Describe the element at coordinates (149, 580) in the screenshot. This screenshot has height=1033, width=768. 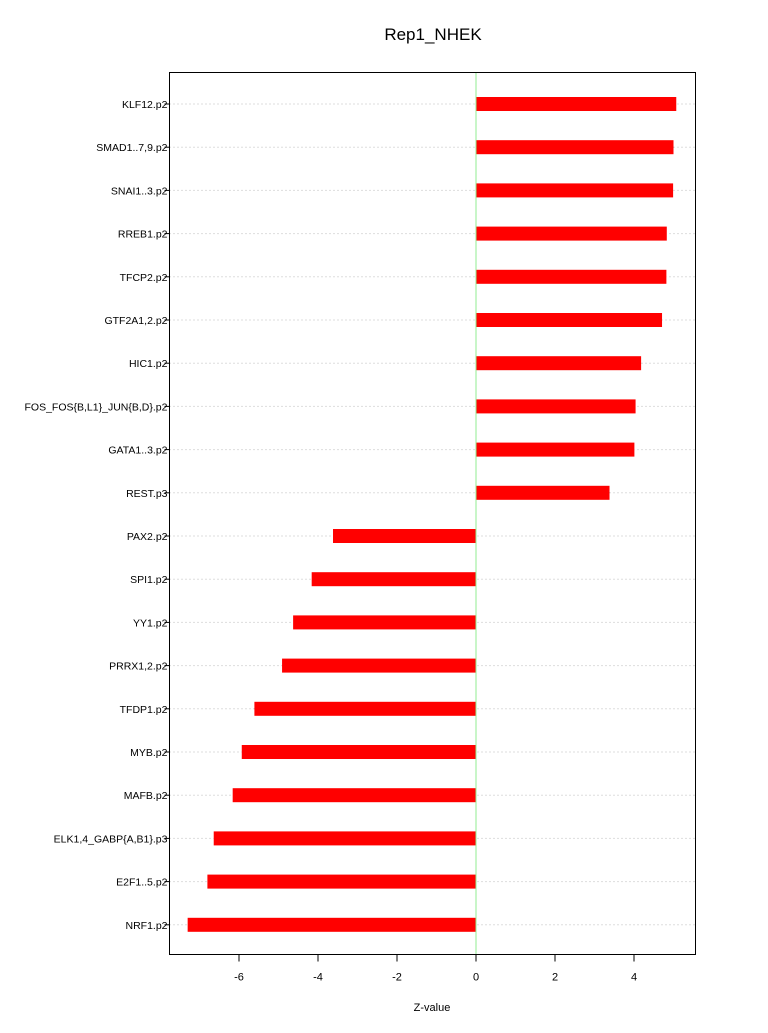
I see `y-tick-label: SPI1.p2` at that location.